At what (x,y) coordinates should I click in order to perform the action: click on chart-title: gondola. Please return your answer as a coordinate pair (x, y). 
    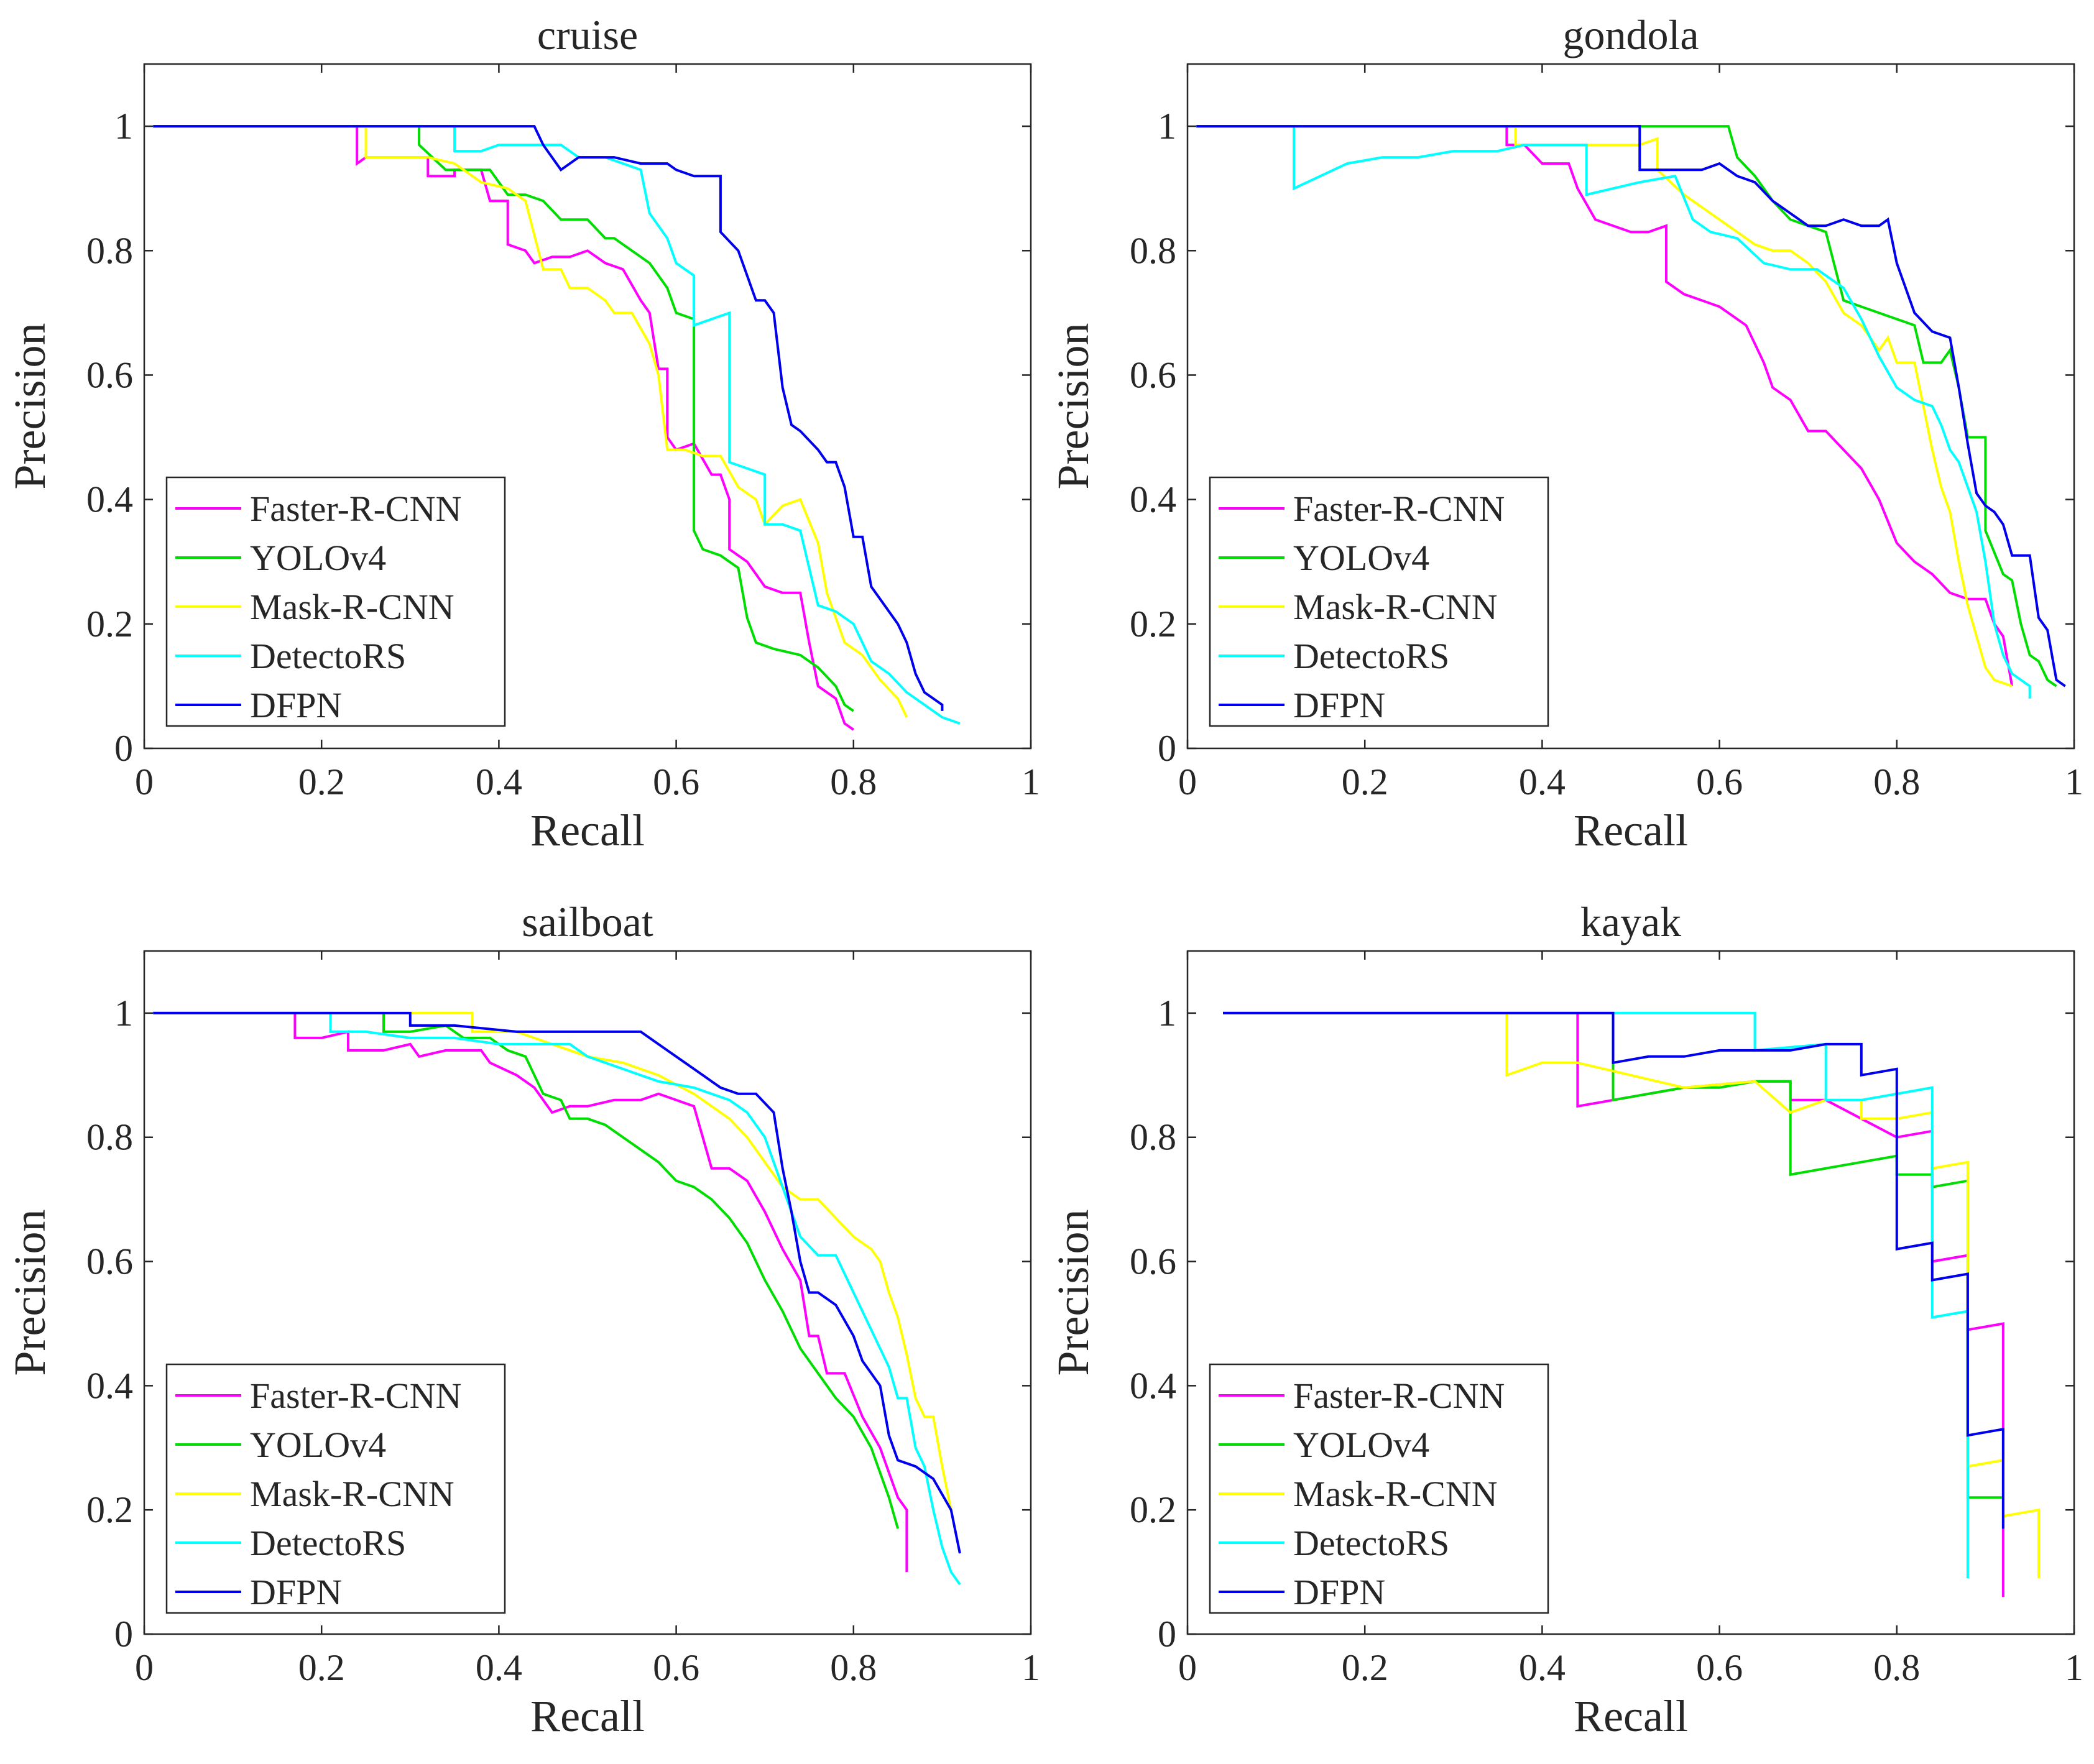
    Looking at the image, I should click on (1631, 34).